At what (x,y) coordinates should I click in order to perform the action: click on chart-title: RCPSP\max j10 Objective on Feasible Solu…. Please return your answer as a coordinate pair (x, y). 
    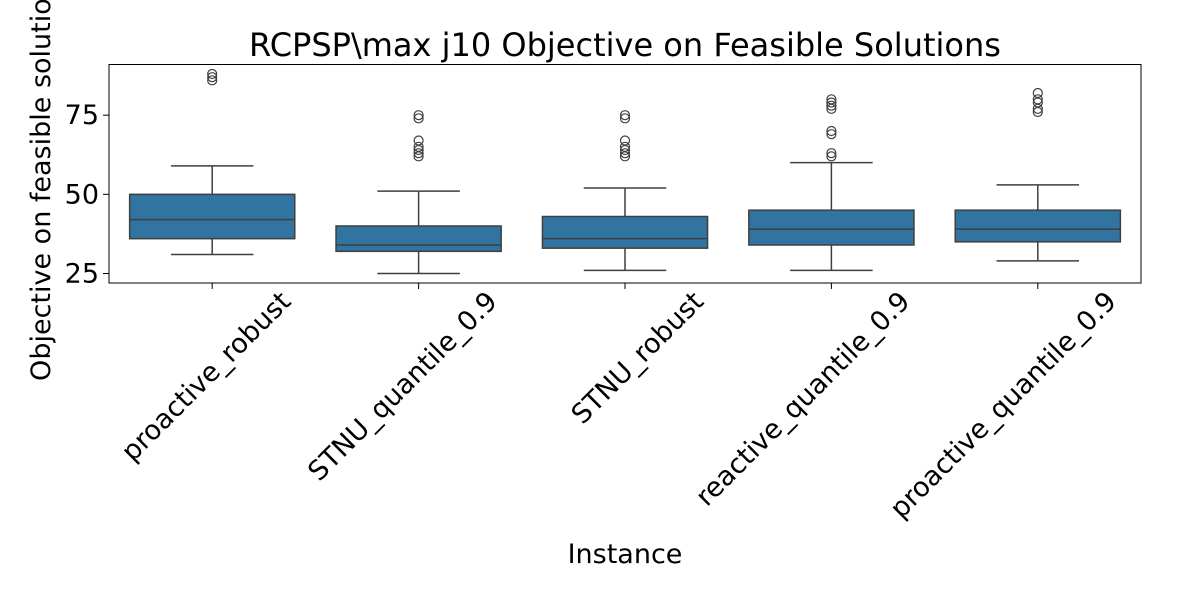
    Looking at the image, I should click on (625, 45).